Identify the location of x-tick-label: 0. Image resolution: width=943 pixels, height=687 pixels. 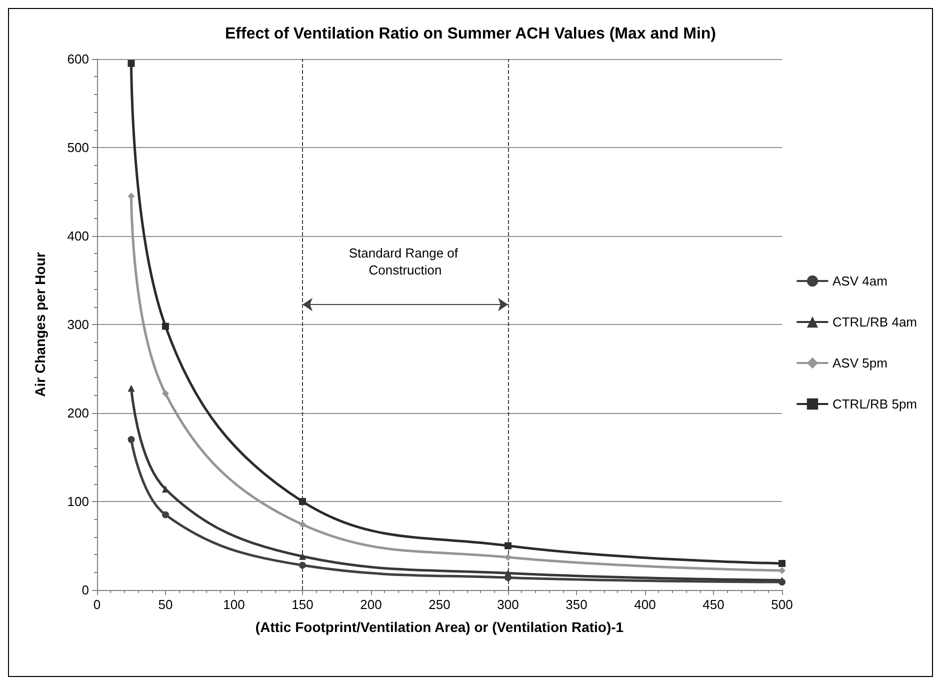
(97, 604).